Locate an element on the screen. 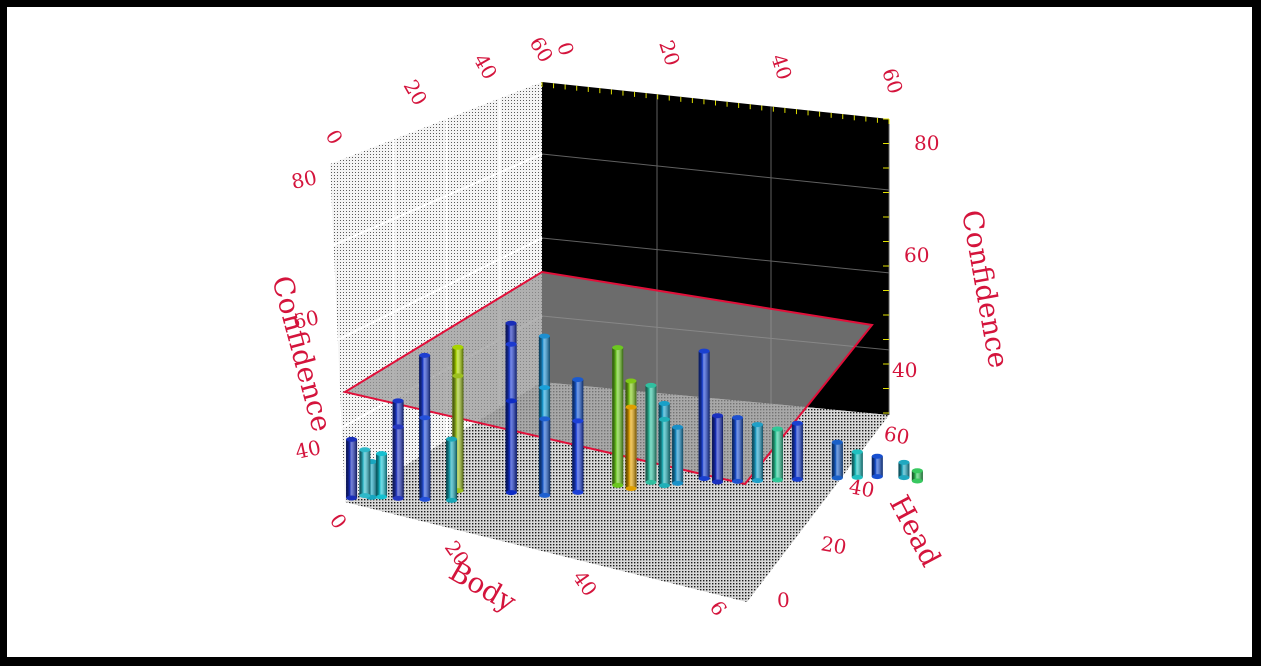 This screenshot has height=666, width=1261. z-tick-right-80: 80 is located at coordinates (926, 143).